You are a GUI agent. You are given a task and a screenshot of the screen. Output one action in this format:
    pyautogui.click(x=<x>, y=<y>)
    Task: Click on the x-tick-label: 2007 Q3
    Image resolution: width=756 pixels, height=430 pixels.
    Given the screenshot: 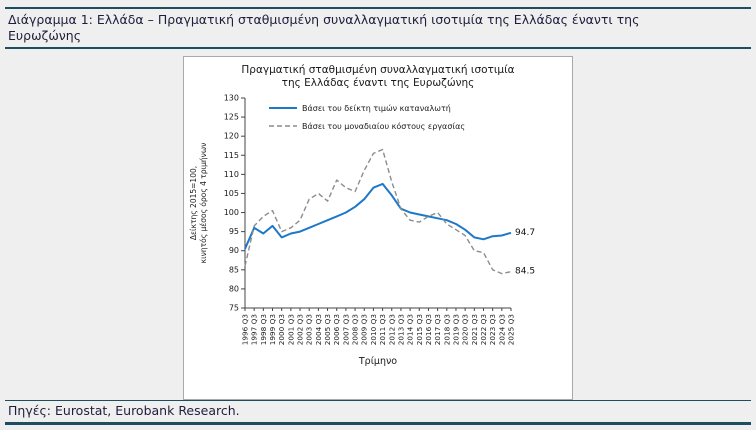 What is the action you would take?
    pyautogui.click(x=345, y=329)
    